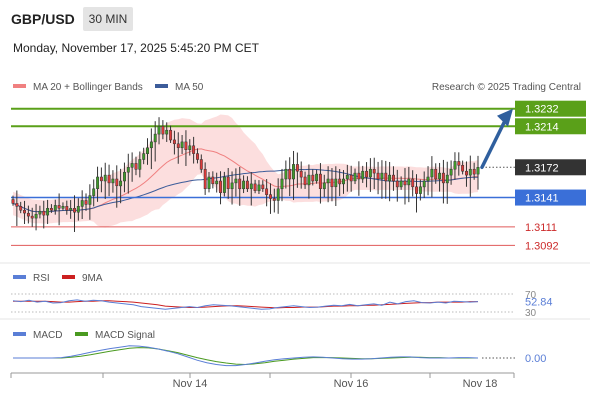  Describe the element at coordinates (189, 87) in the screenshot. I see `ma50-legend-label: MA 50` at that location.